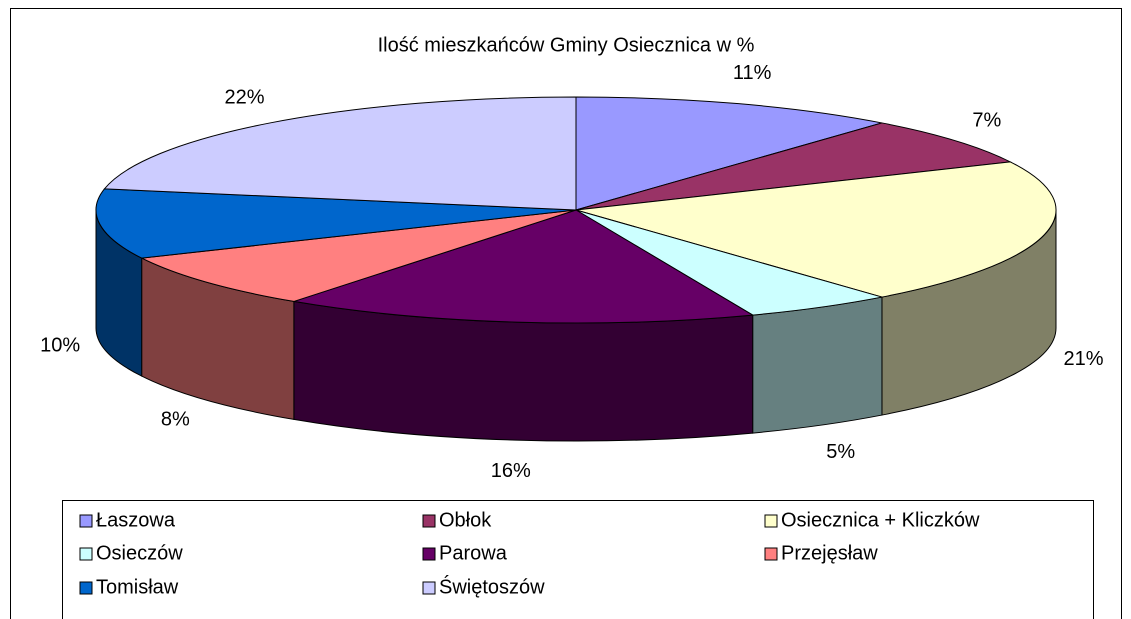 Image resolution: width=1131 pixels, height=619 pixels. What do you see at coordinates (840, 452) in the screenshot?
I see `data-label: 5%` at bounding box center [840, 452].